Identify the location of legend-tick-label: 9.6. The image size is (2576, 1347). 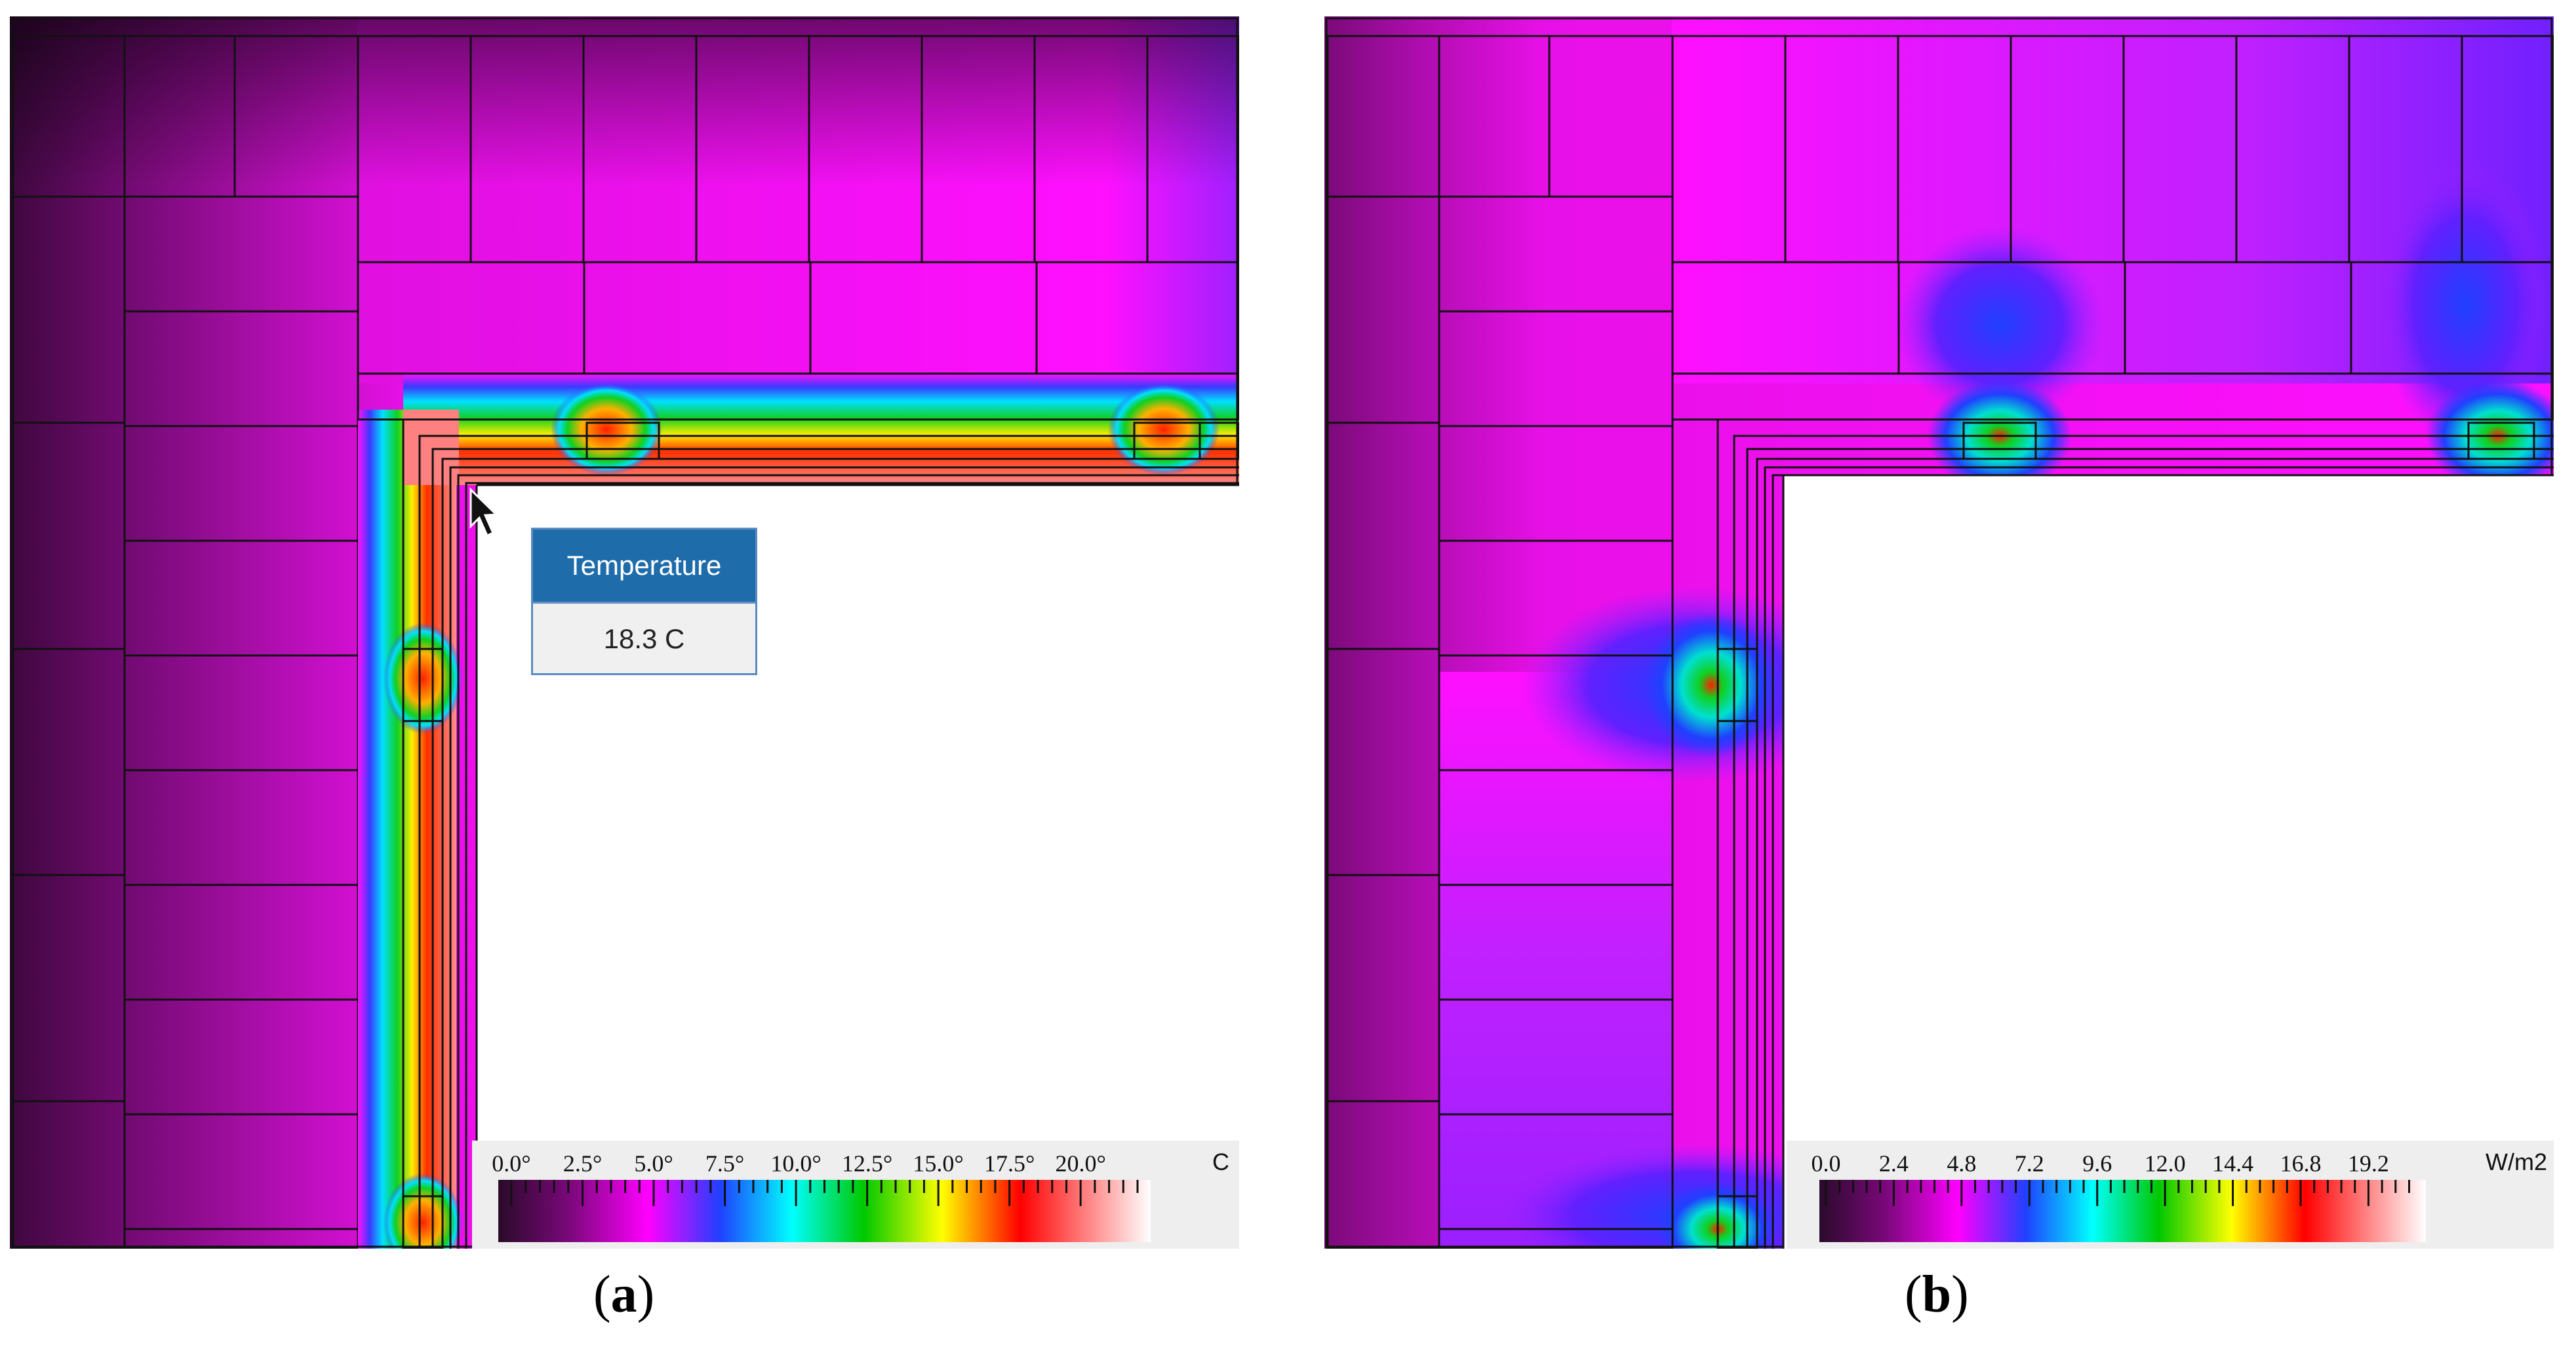
(2097, 1164).